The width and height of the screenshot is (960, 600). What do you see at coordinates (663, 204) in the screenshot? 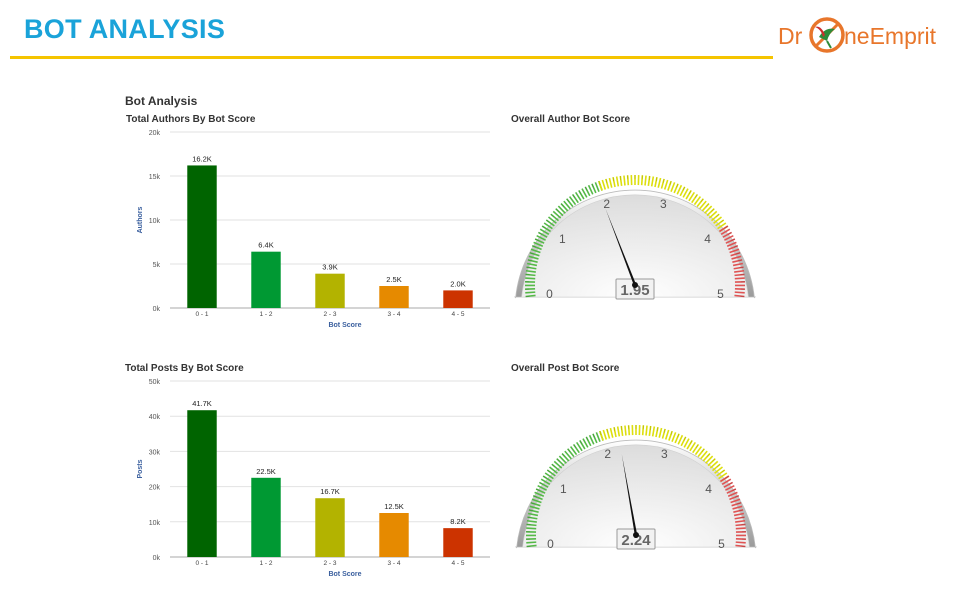
I see `gauge-tick-label: 3` at bounding box center [663, 204].